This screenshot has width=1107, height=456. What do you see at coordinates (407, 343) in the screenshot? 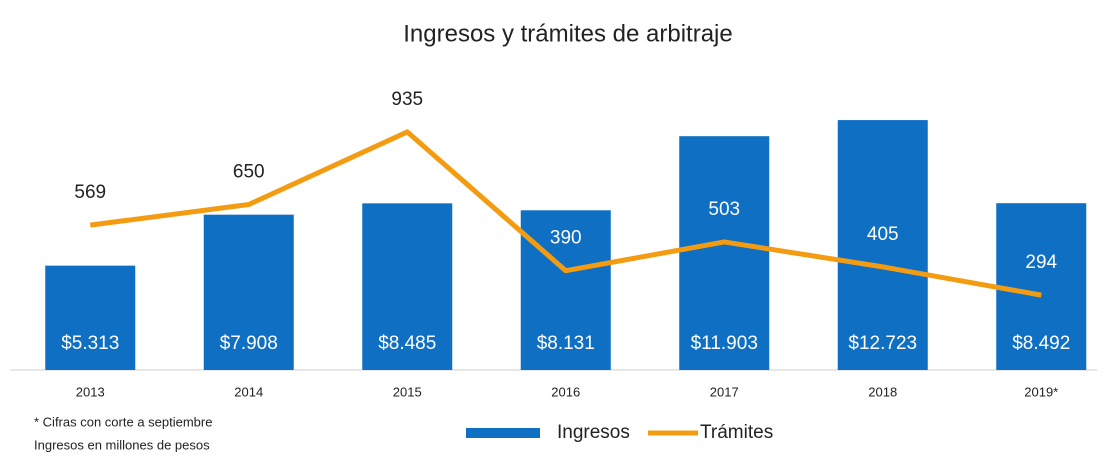
I see `bar-value-label: $8.485` at bounding box center [407, 343].